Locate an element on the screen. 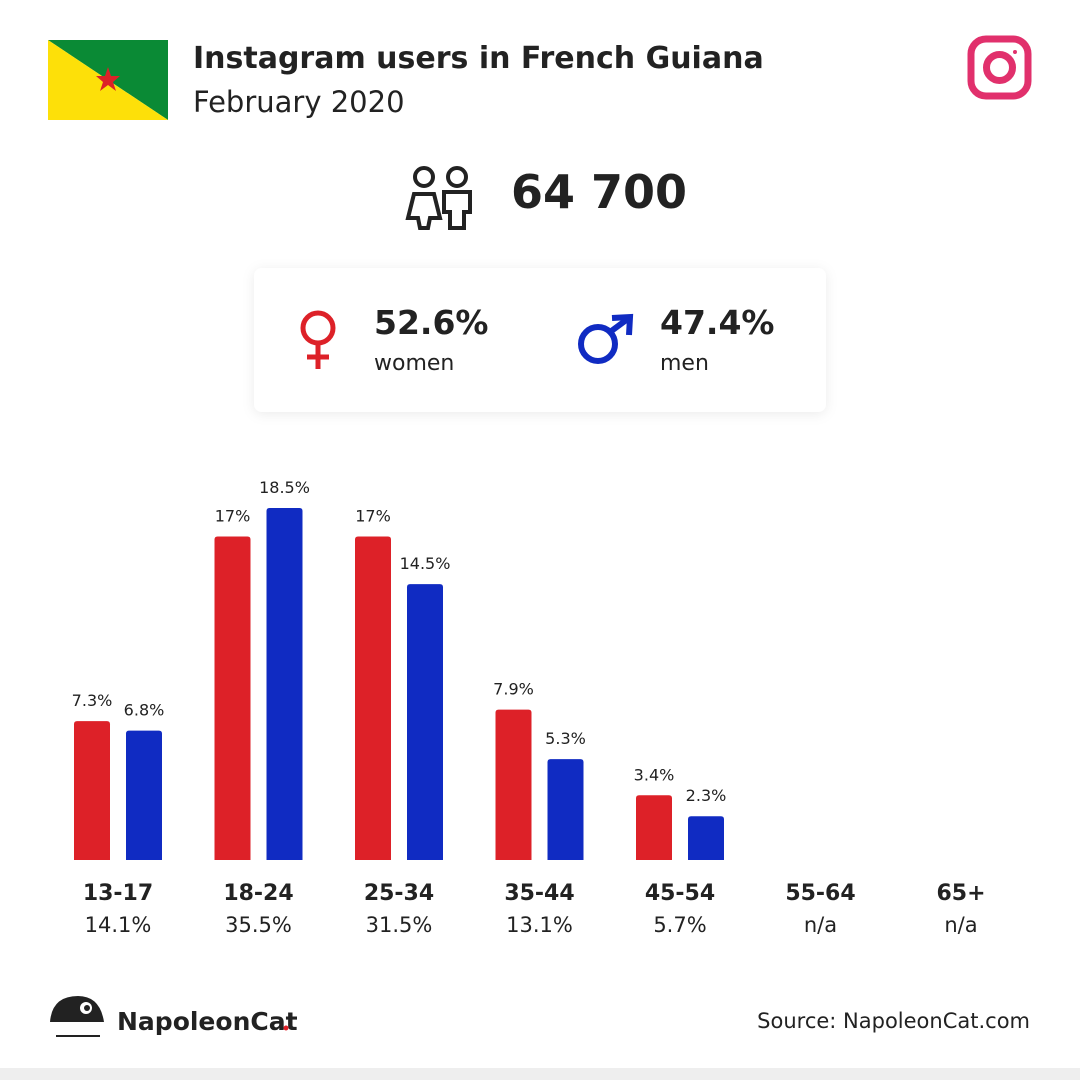  men-share: 47.4% is located at coordinates (717, 322).